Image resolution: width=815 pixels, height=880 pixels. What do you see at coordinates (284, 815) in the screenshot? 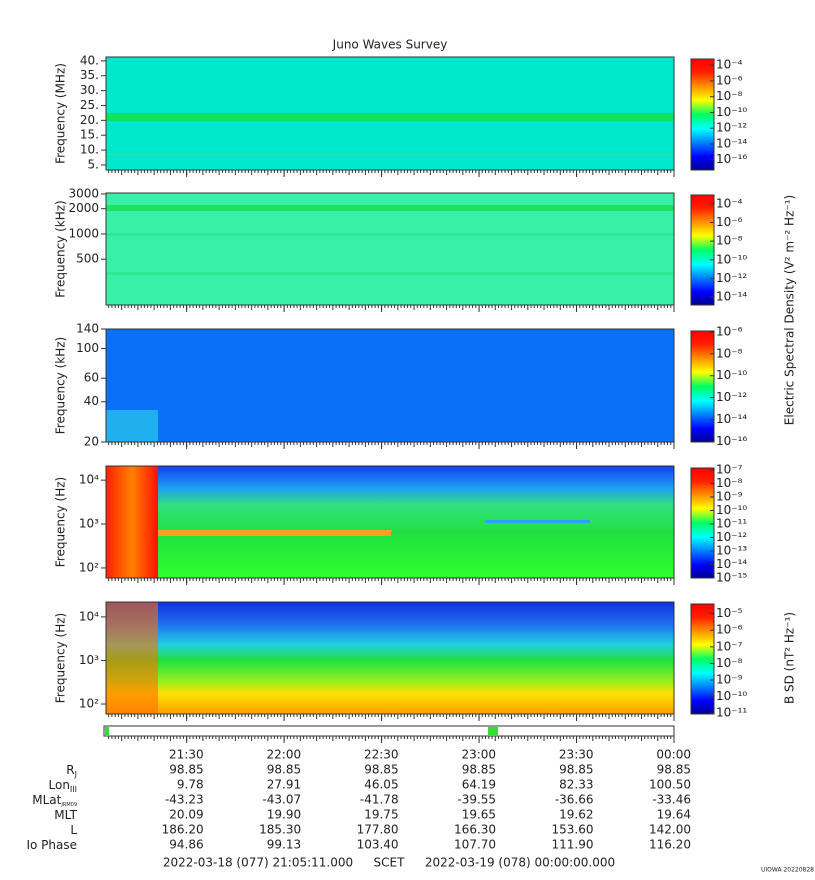
I see `ephemeris-value: 19.90` at bounding box center [284, 815].